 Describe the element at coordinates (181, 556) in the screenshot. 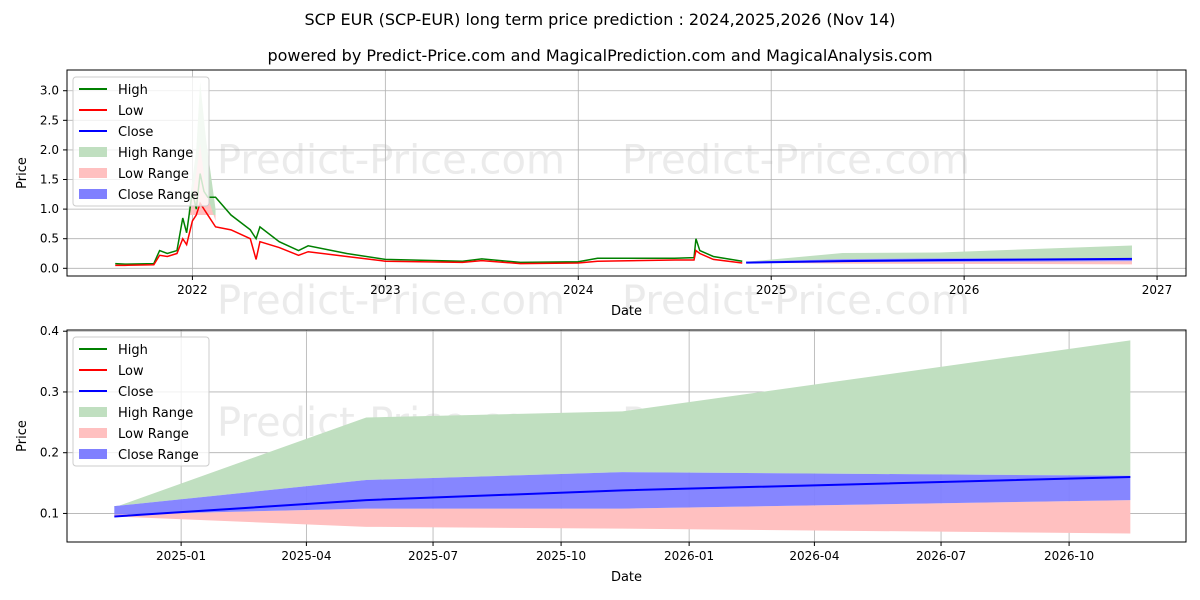

I see `x-tick-label: 2025-01` at that location.